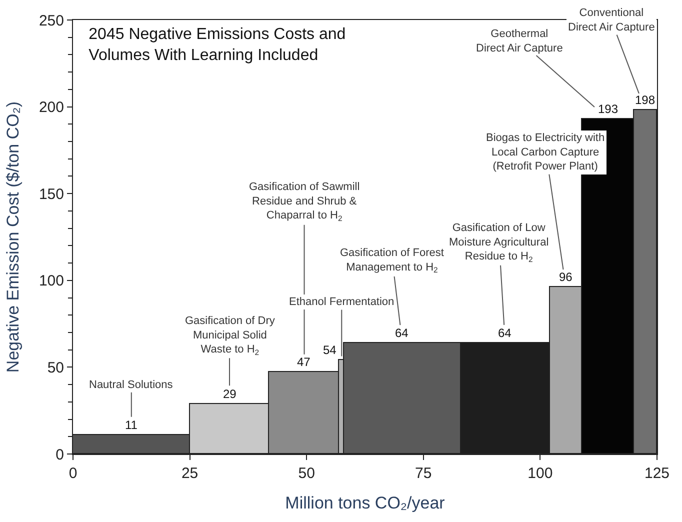 The image size is (682, 522). Describe the element at coordinates (73, 473) in the screenshot. I see `x-tick-label: 0` at that location.